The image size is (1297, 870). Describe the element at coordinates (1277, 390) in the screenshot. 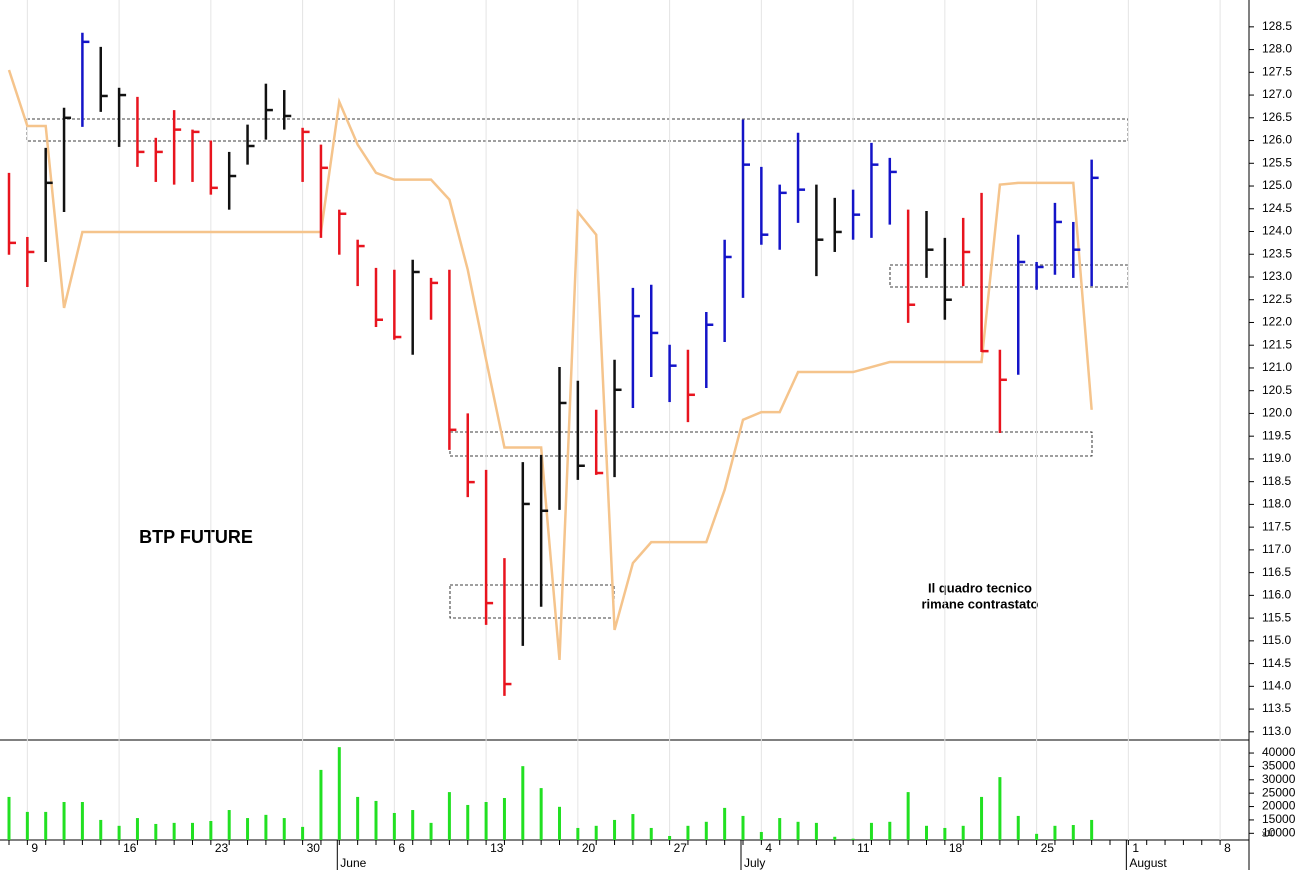

I see `y-tick-label: 120.5` at that location.